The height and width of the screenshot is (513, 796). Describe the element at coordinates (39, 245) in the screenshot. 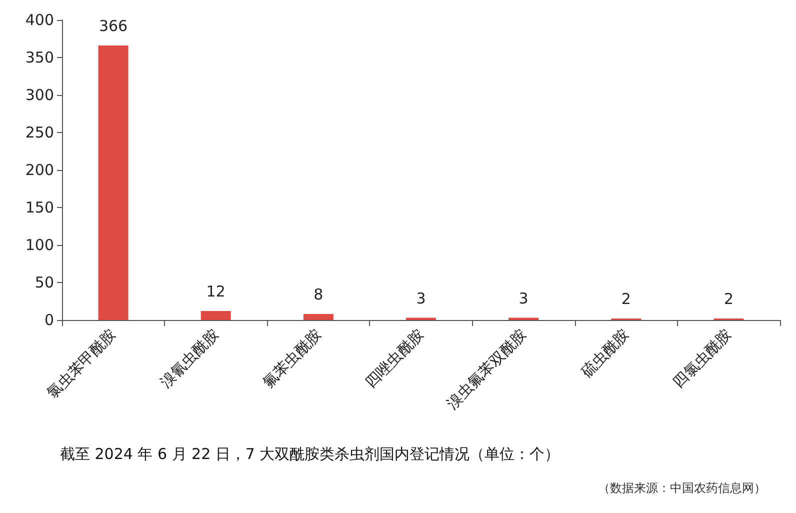

I see `y-tick-label: 100` at that location.